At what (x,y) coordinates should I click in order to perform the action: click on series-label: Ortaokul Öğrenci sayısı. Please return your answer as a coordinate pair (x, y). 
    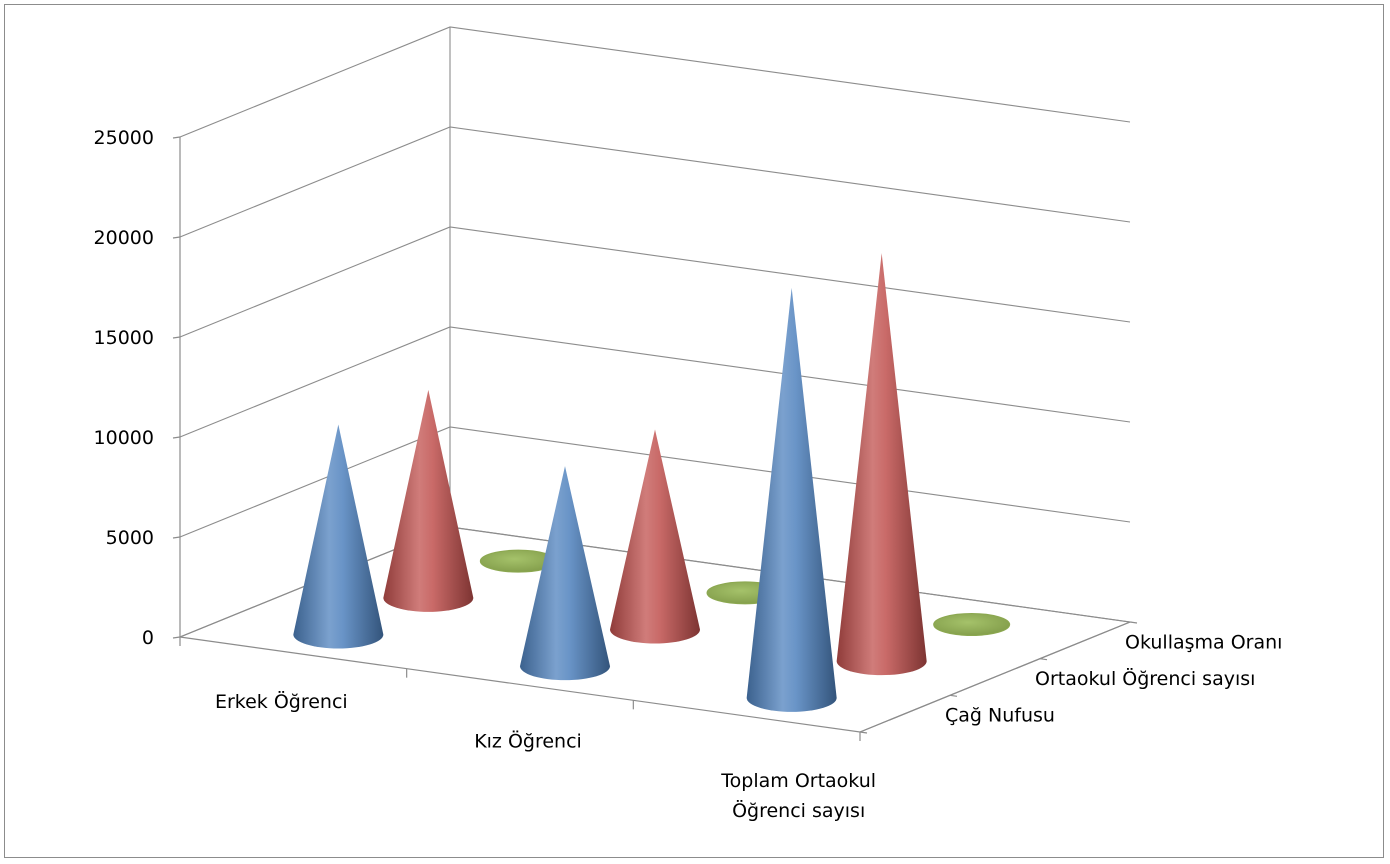
    Looking at the image, I should click on (1145, 678).